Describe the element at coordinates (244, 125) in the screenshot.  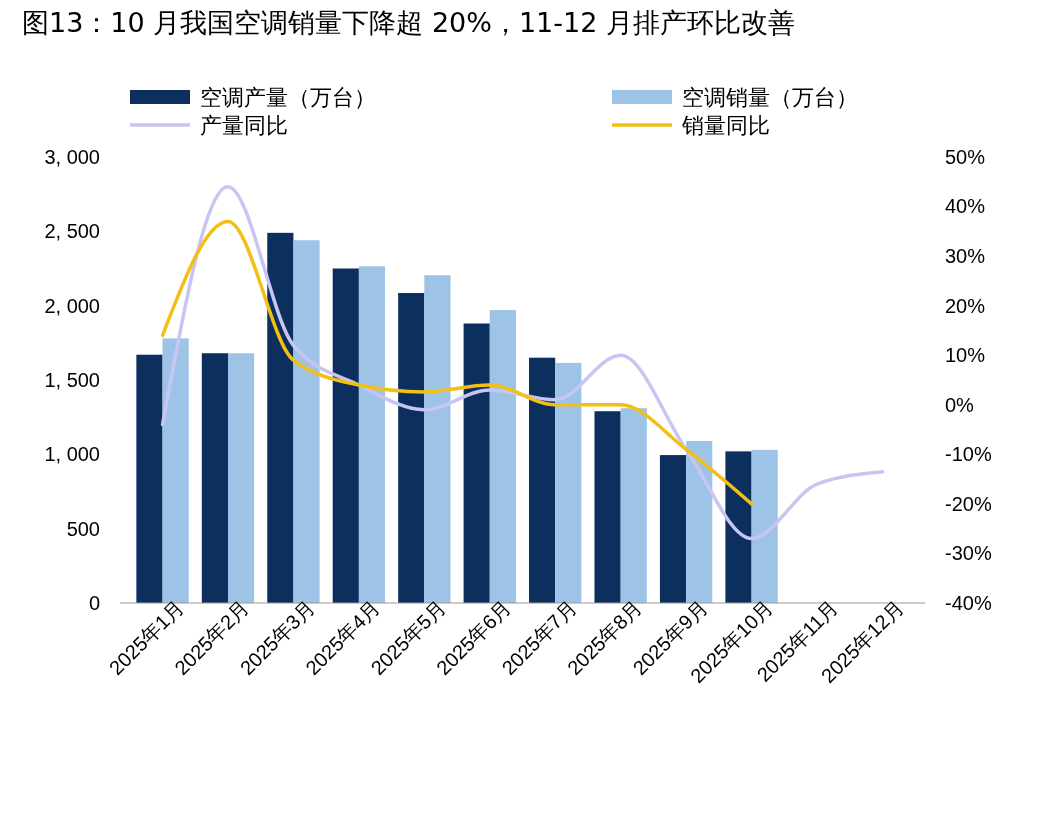
I see `legend-label: 产量同比` at that location.